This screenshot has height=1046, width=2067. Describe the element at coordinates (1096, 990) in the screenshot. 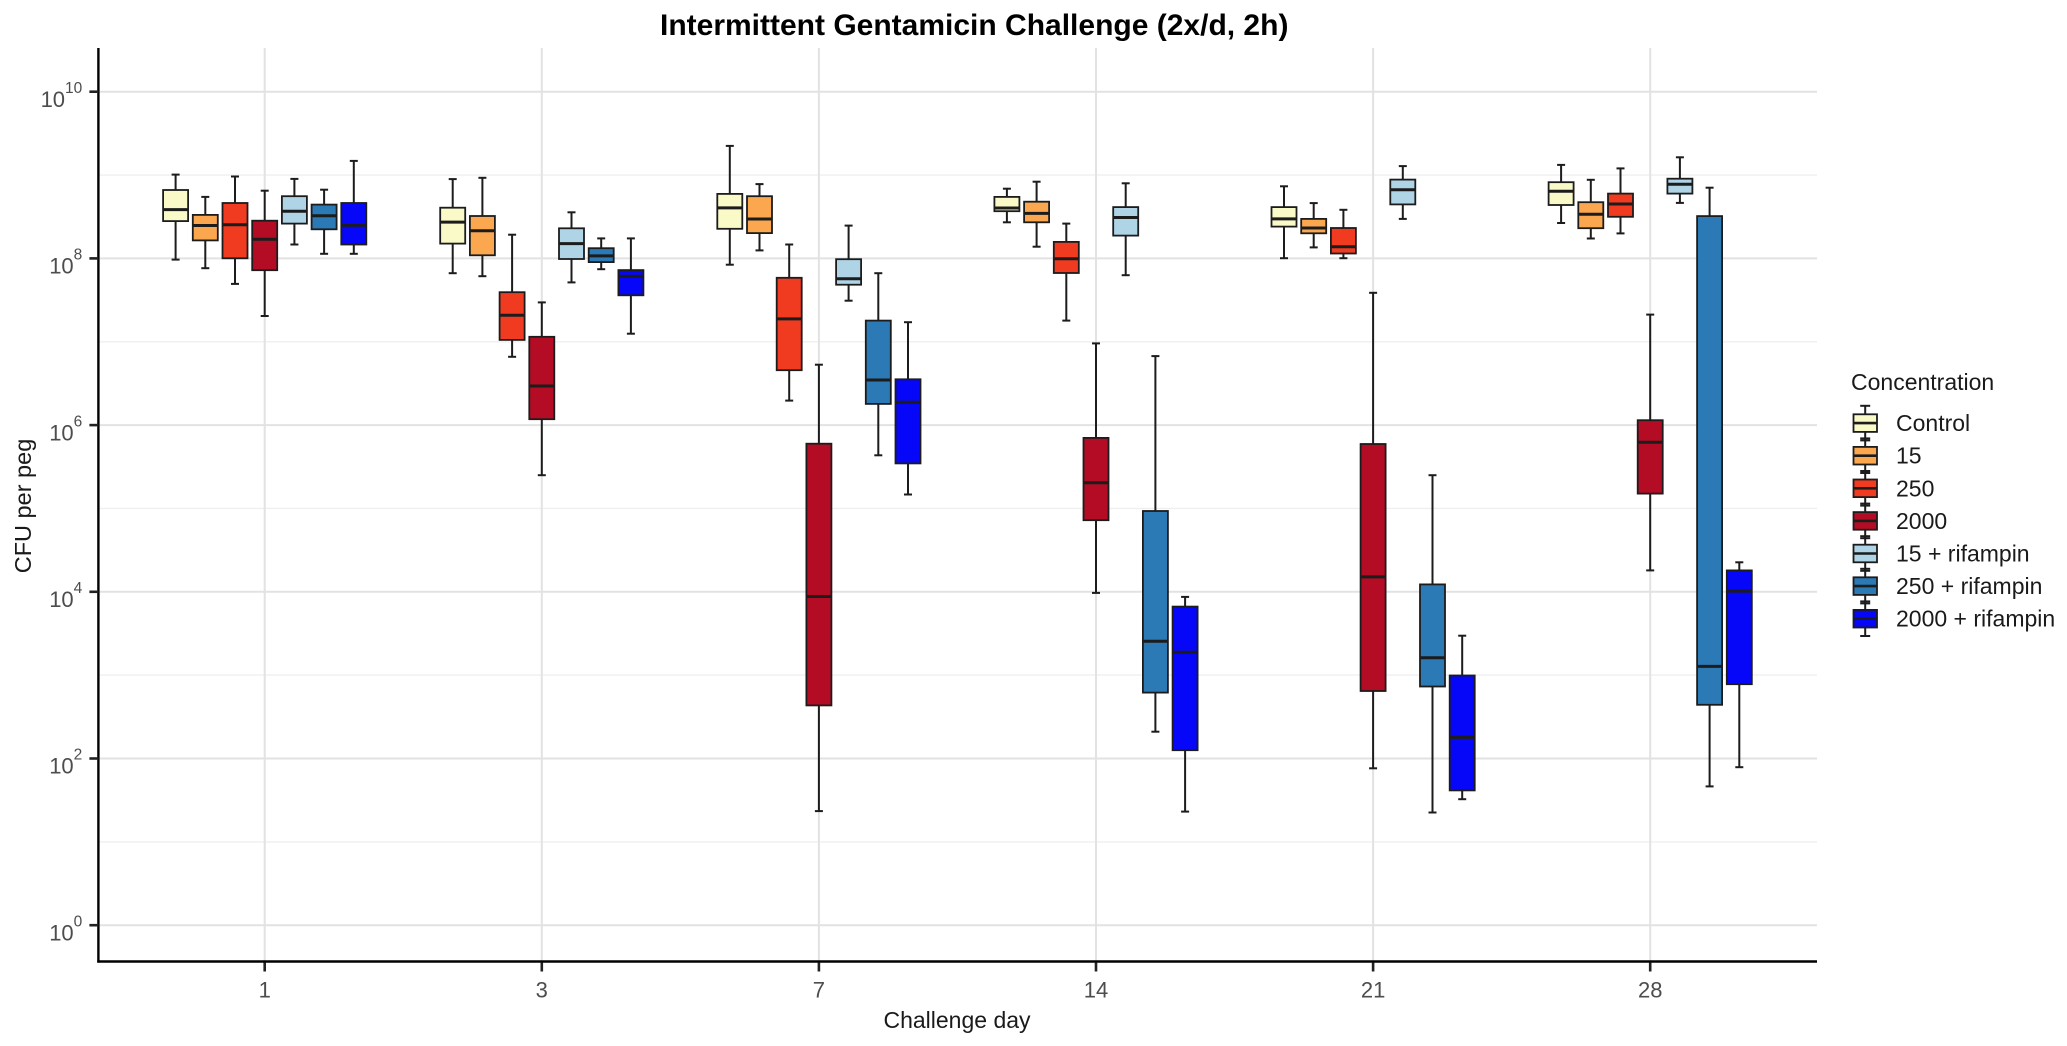

I see `svg-text: 14` at that location.